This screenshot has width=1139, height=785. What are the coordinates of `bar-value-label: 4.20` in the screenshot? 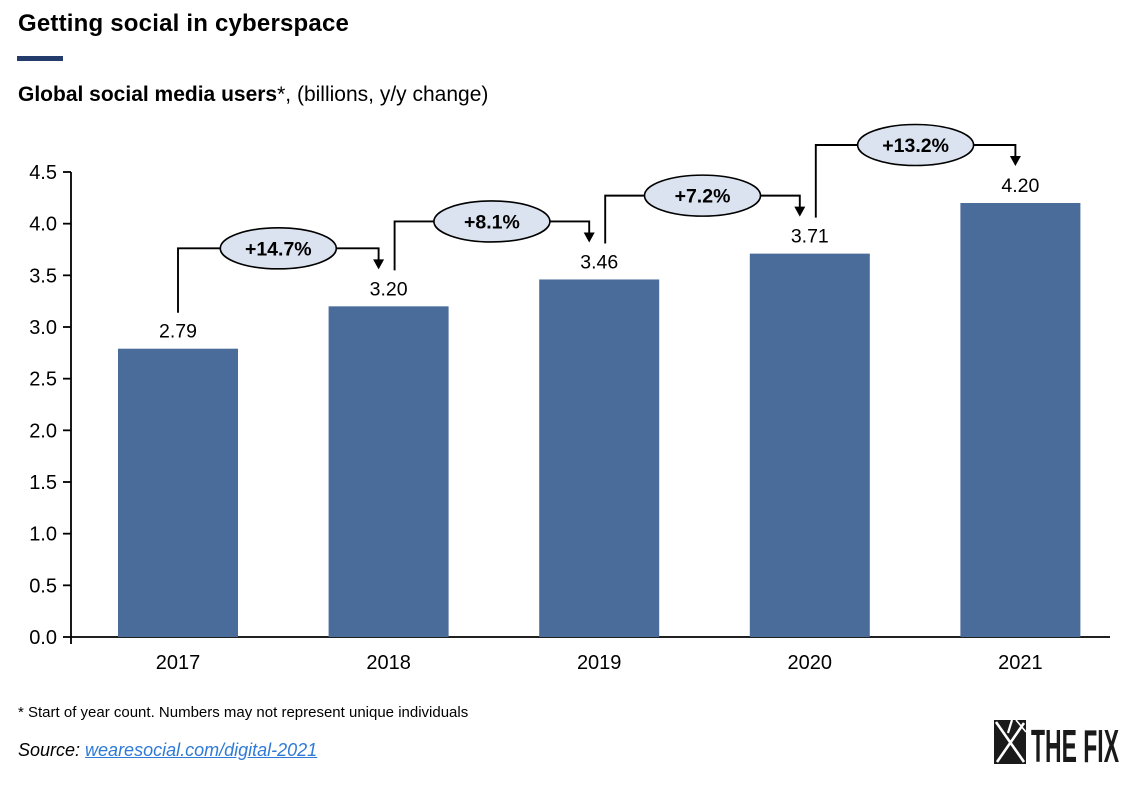 It's located at (1020, 186).